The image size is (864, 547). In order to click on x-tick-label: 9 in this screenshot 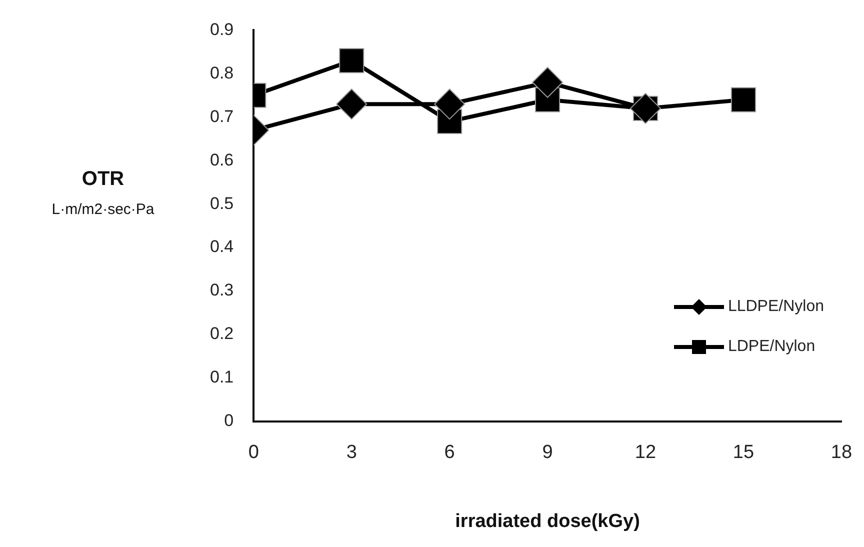, I will do `click(547, 453)`.